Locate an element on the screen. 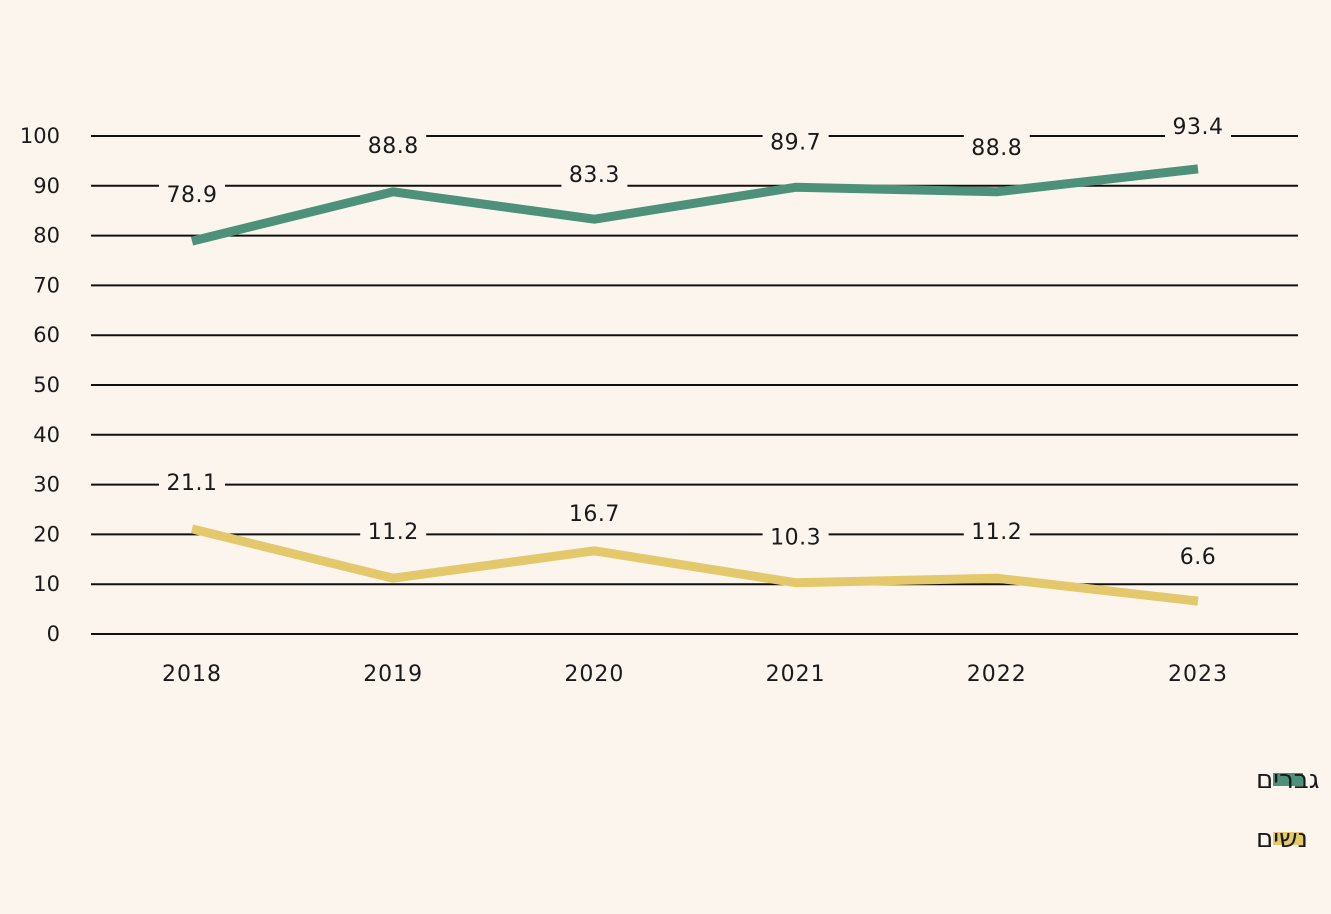 The image size is (1331, 914). x-axis-ticks: 2018 2019 2020 2021 2022 2023 is located at coordinates (695, 674).